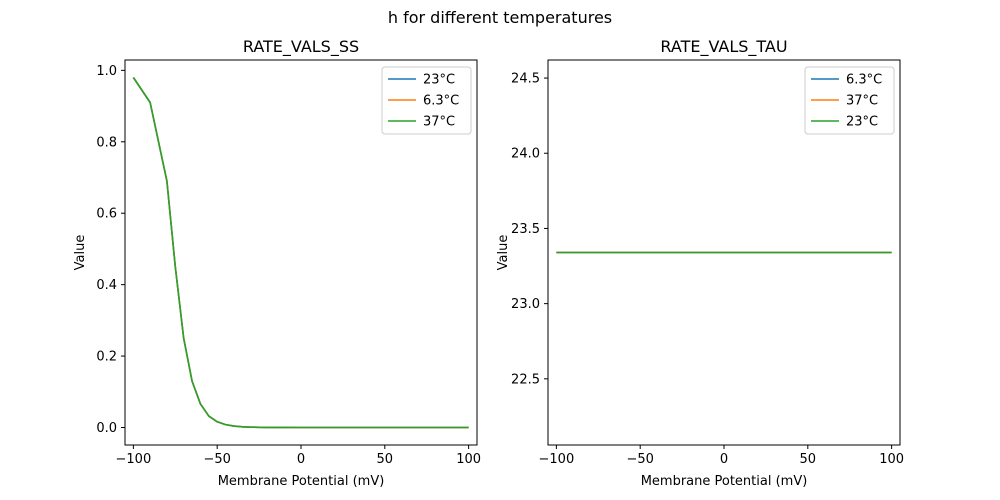 The height and width of the screenshot is (500, 1000). Describe the element at coordinates (723, 47) in the screenshot. I see `axes-title: RATE_VALS_TAU` at that location.